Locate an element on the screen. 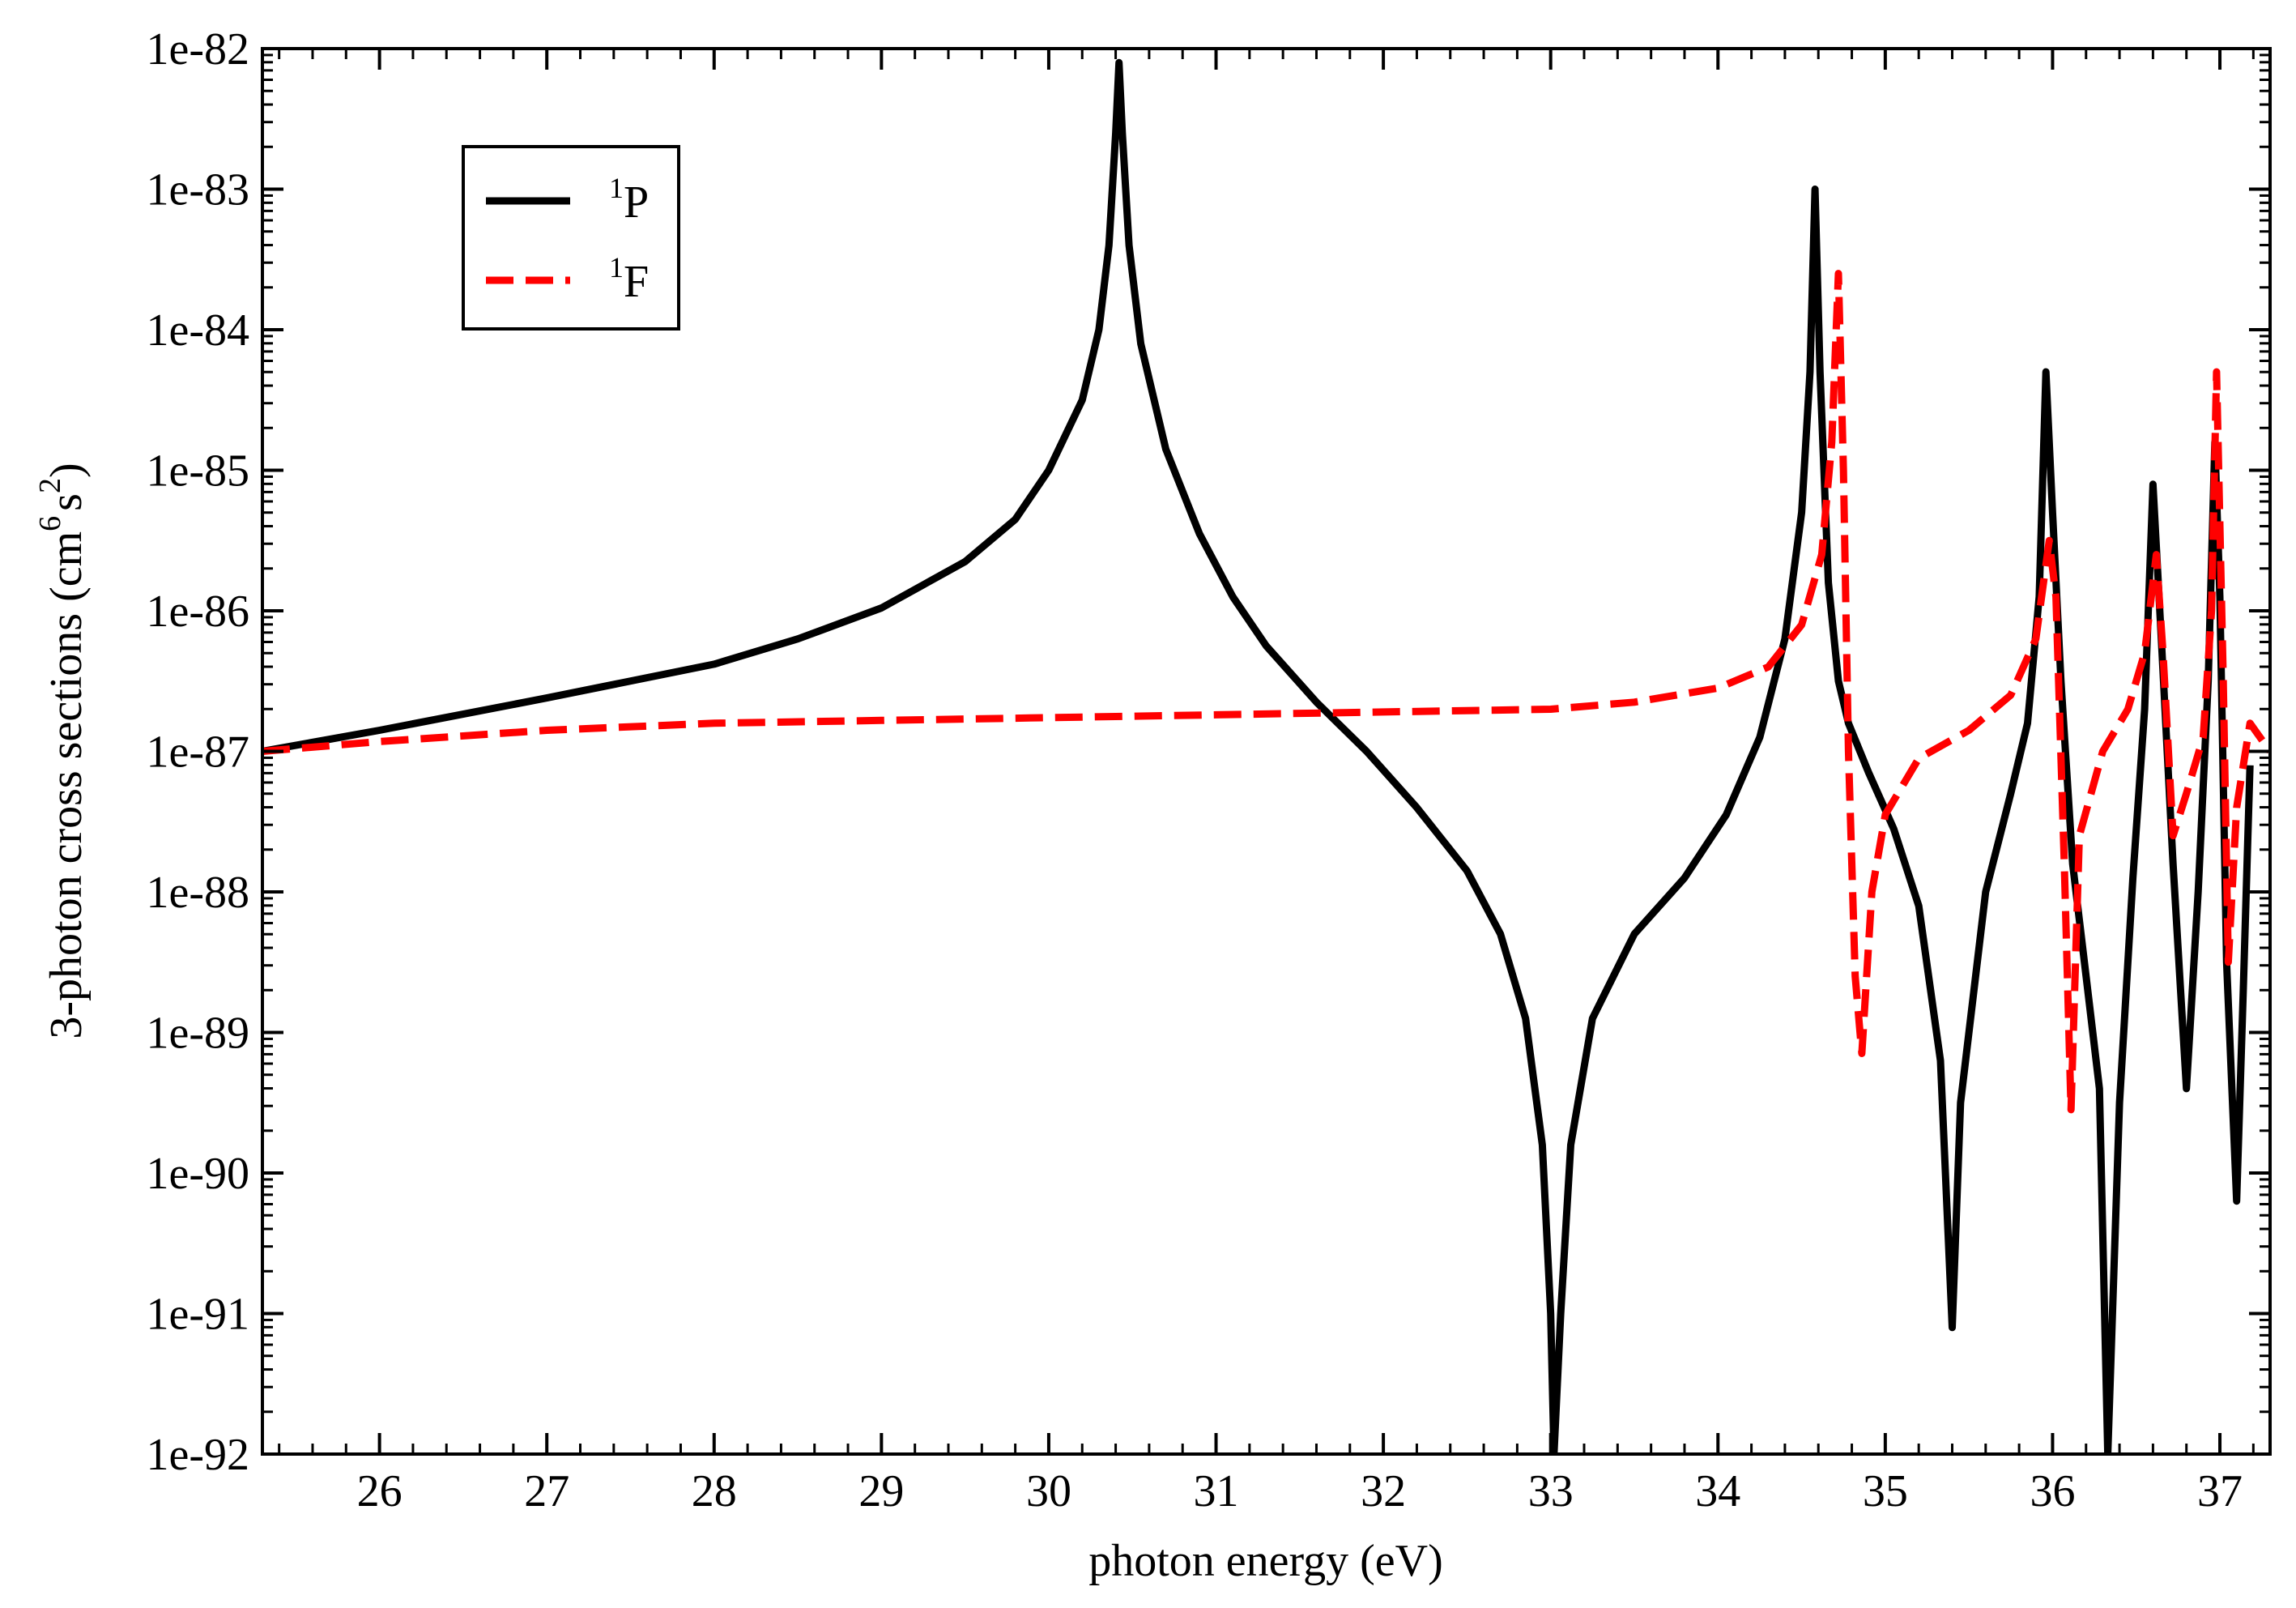 This screenshot has height=1608, width=2296. legend-label-p: 1P is located at coordinates (629, 200).